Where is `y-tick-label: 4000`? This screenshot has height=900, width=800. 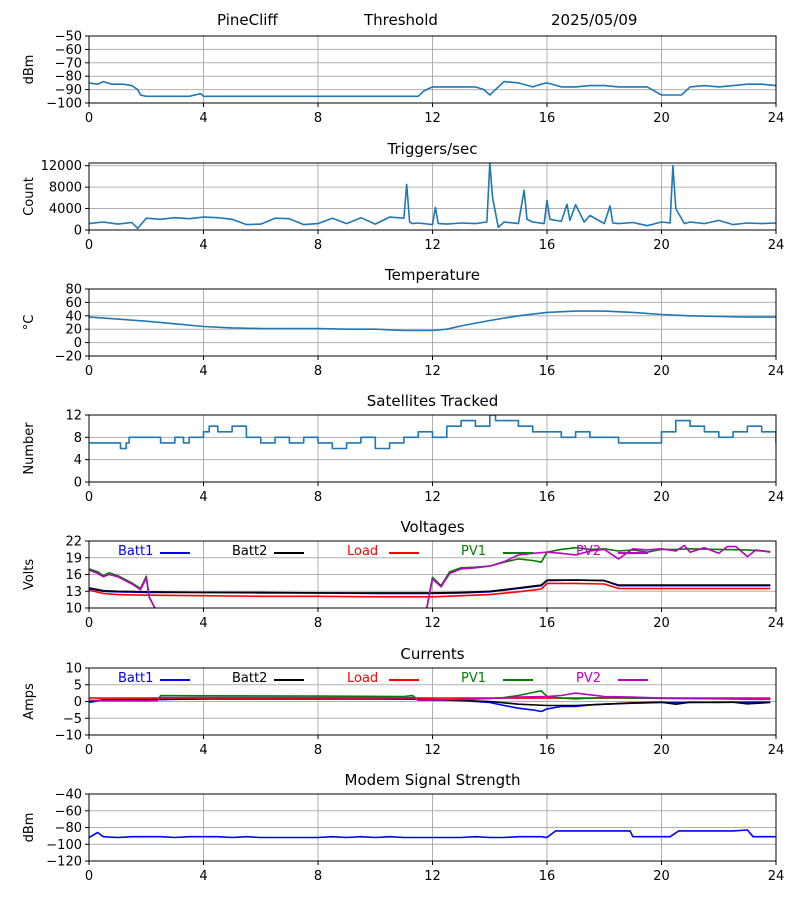 y-tick-label: 4000 is located at coordinates (65, 209).